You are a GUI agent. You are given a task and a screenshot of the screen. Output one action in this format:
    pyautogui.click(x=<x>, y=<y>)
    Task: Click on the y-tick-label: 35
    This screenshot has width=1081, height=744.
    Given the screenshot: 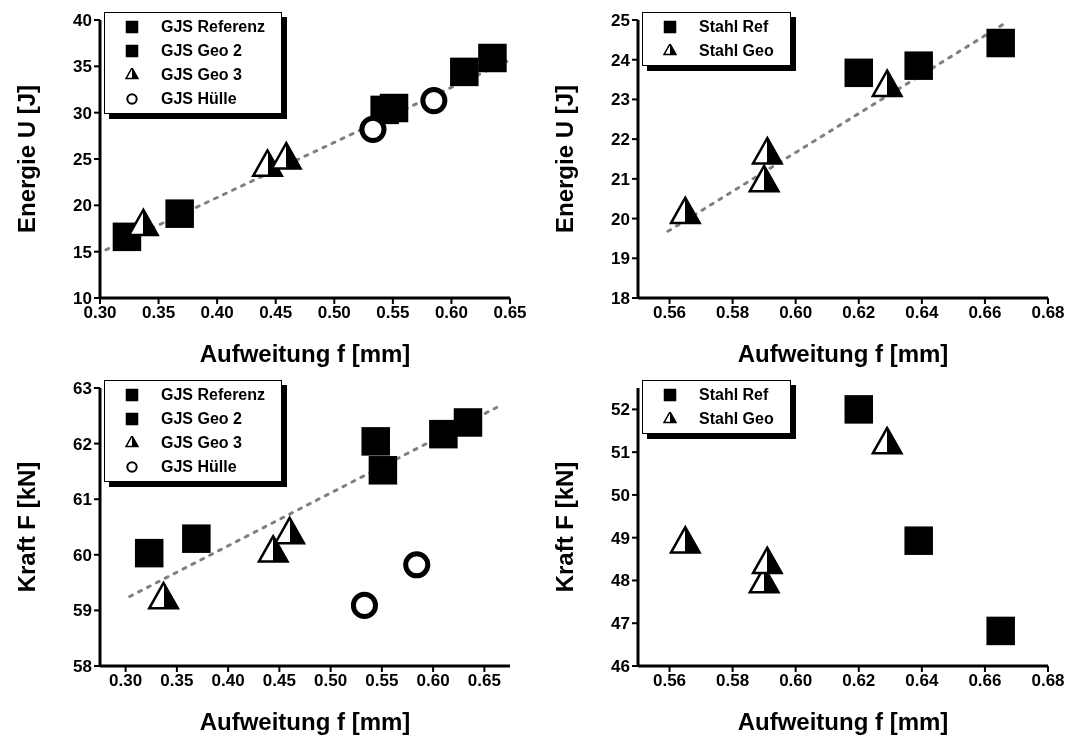 What is the action you would take?
    pyautogui.click(x=82, y=67)
    